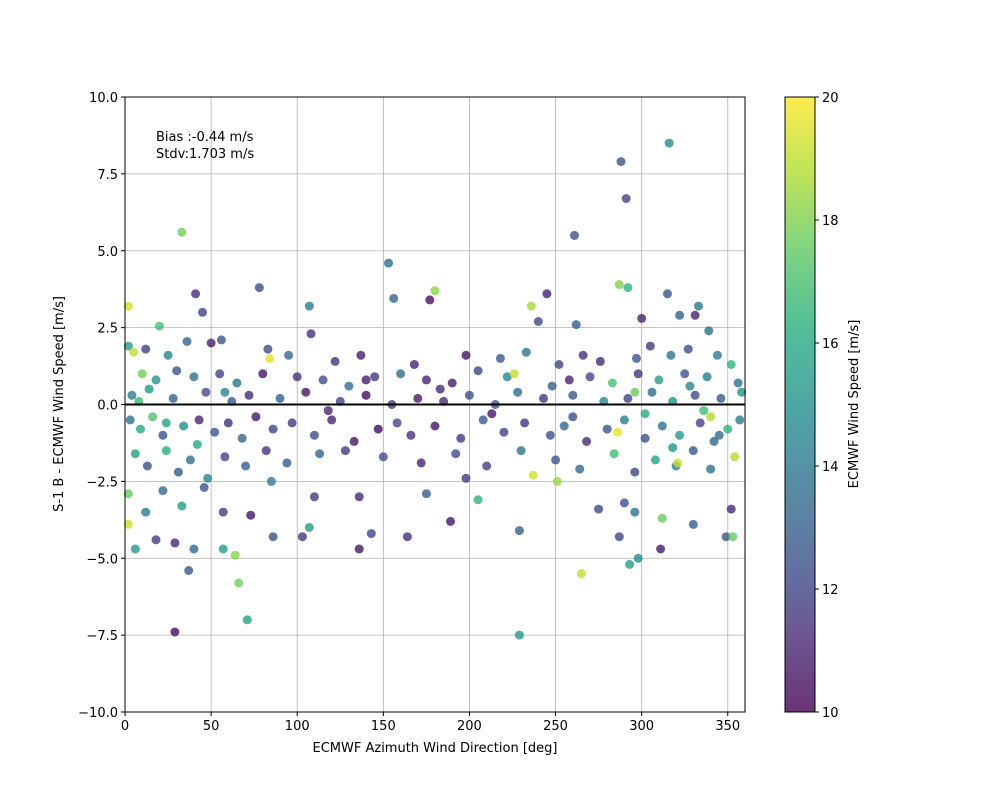 This screenshot has width=1000, height=800. What do you see at coordinates (830, 98) in the screenshot?
I see `colorbar-tick-label: 20` at bounding box center [830, 98].